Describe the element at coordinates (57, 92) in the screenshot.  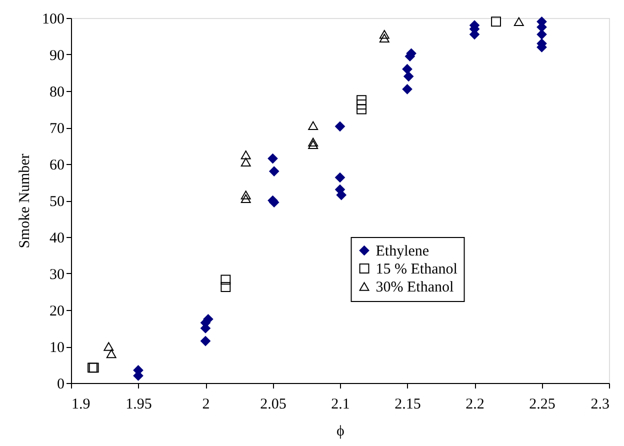
I see `y-tick-label: 80` at that location.